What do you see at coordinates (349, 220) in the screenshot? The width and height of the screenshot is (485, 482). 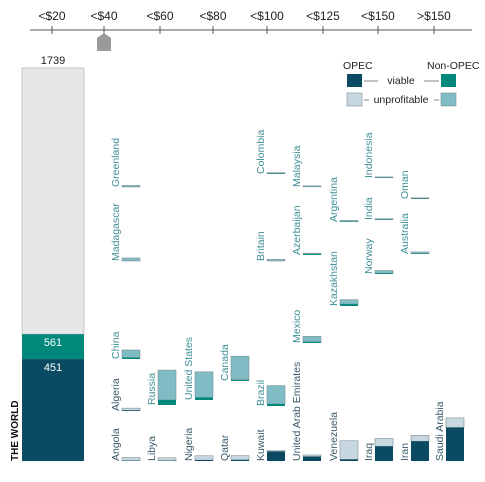 I see `bar-unprofitable-argentina` at bounding box center [349, 220].